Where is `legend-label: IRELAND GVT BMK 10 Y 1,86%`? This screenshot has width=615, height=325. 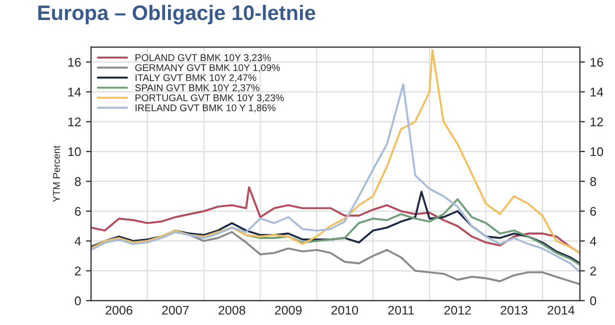
legend-label: IRELAND GVT BMK 10 Y 1,86% is located at coordinates (206, 108).